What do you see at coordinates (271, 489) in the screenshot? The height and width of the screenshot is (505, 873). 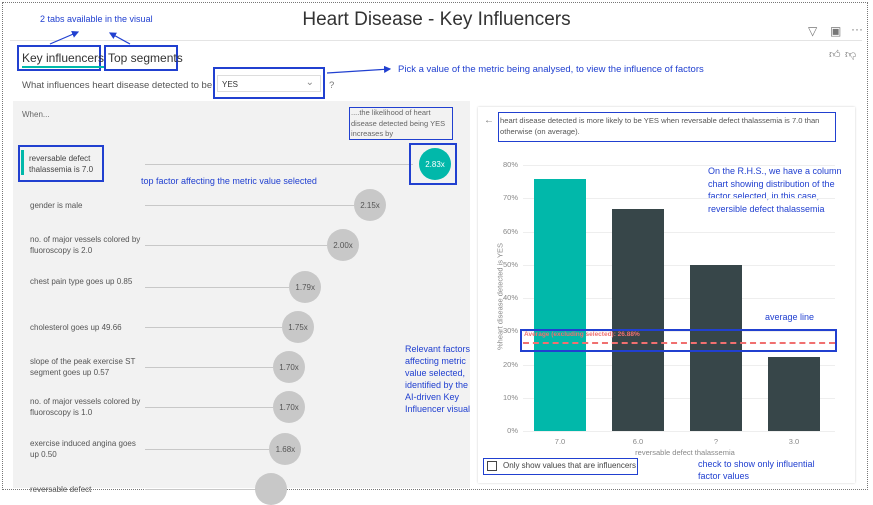 I see `factor-bubble` at bounding box center [271, 489].